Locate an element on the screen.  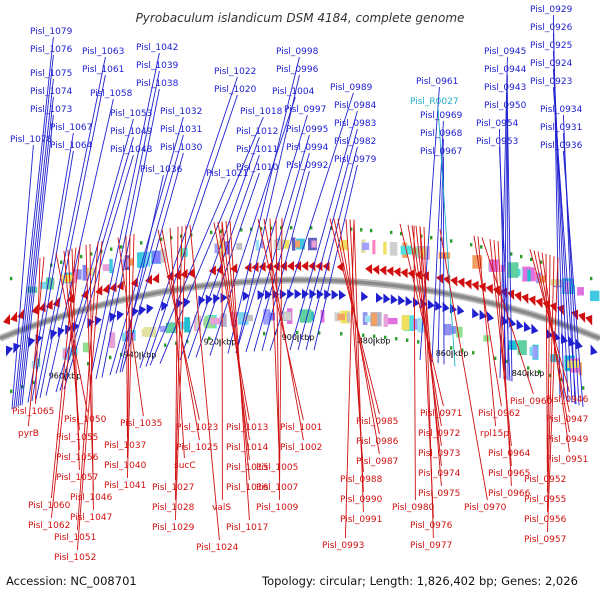
gene-label: Pisl_1032 is located at coordinates (181, 112).